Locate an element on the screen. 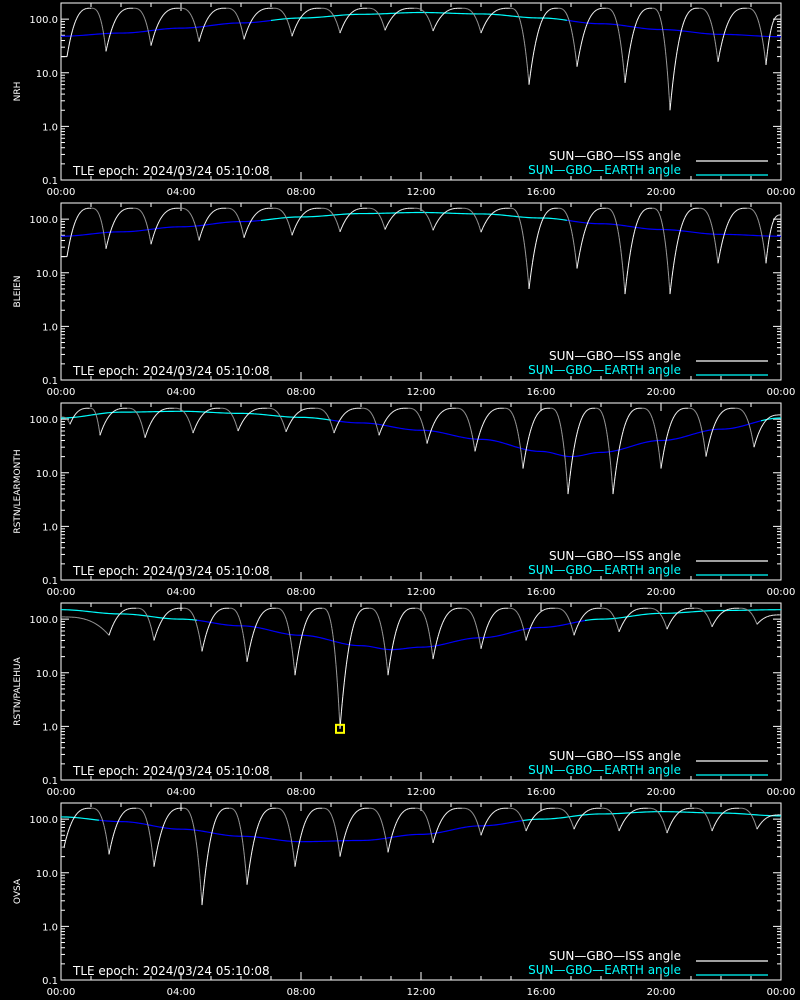 The width and height of the screenshot is (800, 1000). x-tick-label: 20:00 is located at coordinates (661, 392).